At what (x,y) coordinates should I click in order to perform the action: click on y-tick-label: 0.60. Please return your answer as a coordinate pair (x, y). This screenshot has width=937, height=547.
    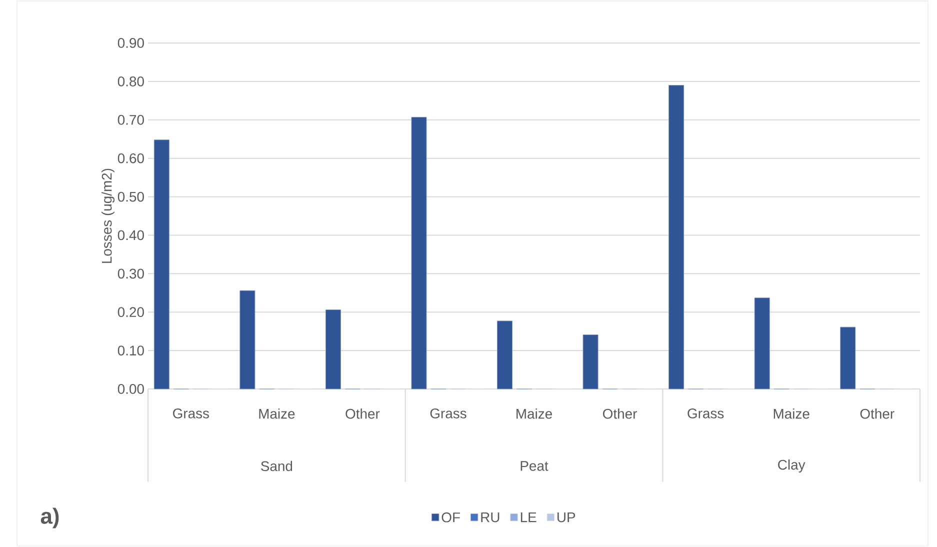
    Looking at the image, I should click on (131, 158).